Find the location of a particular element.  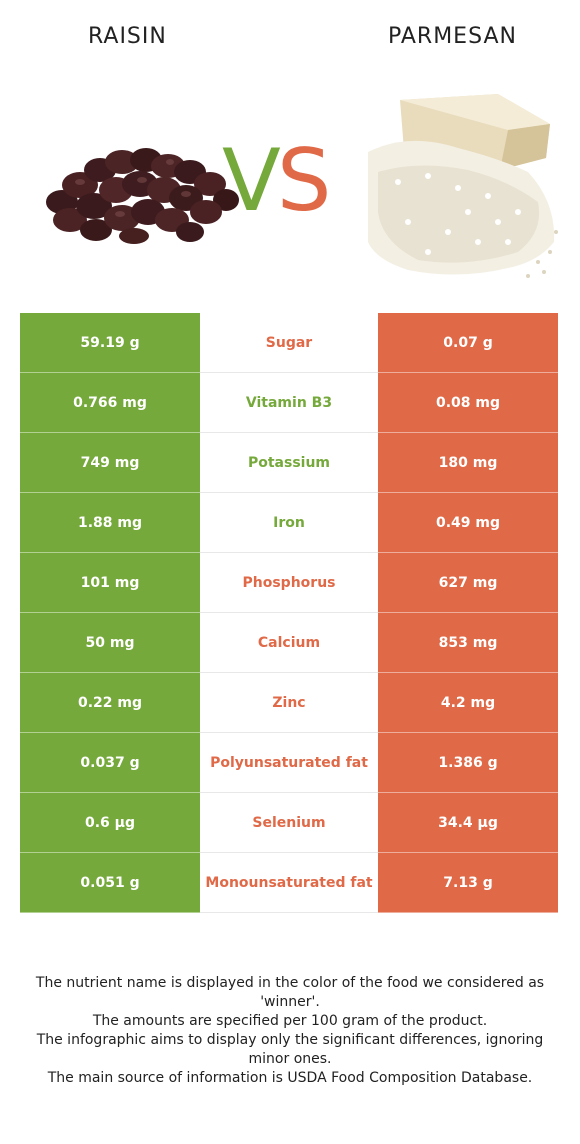

nutrient-name: Calcium is located at coordinates (289, 643).